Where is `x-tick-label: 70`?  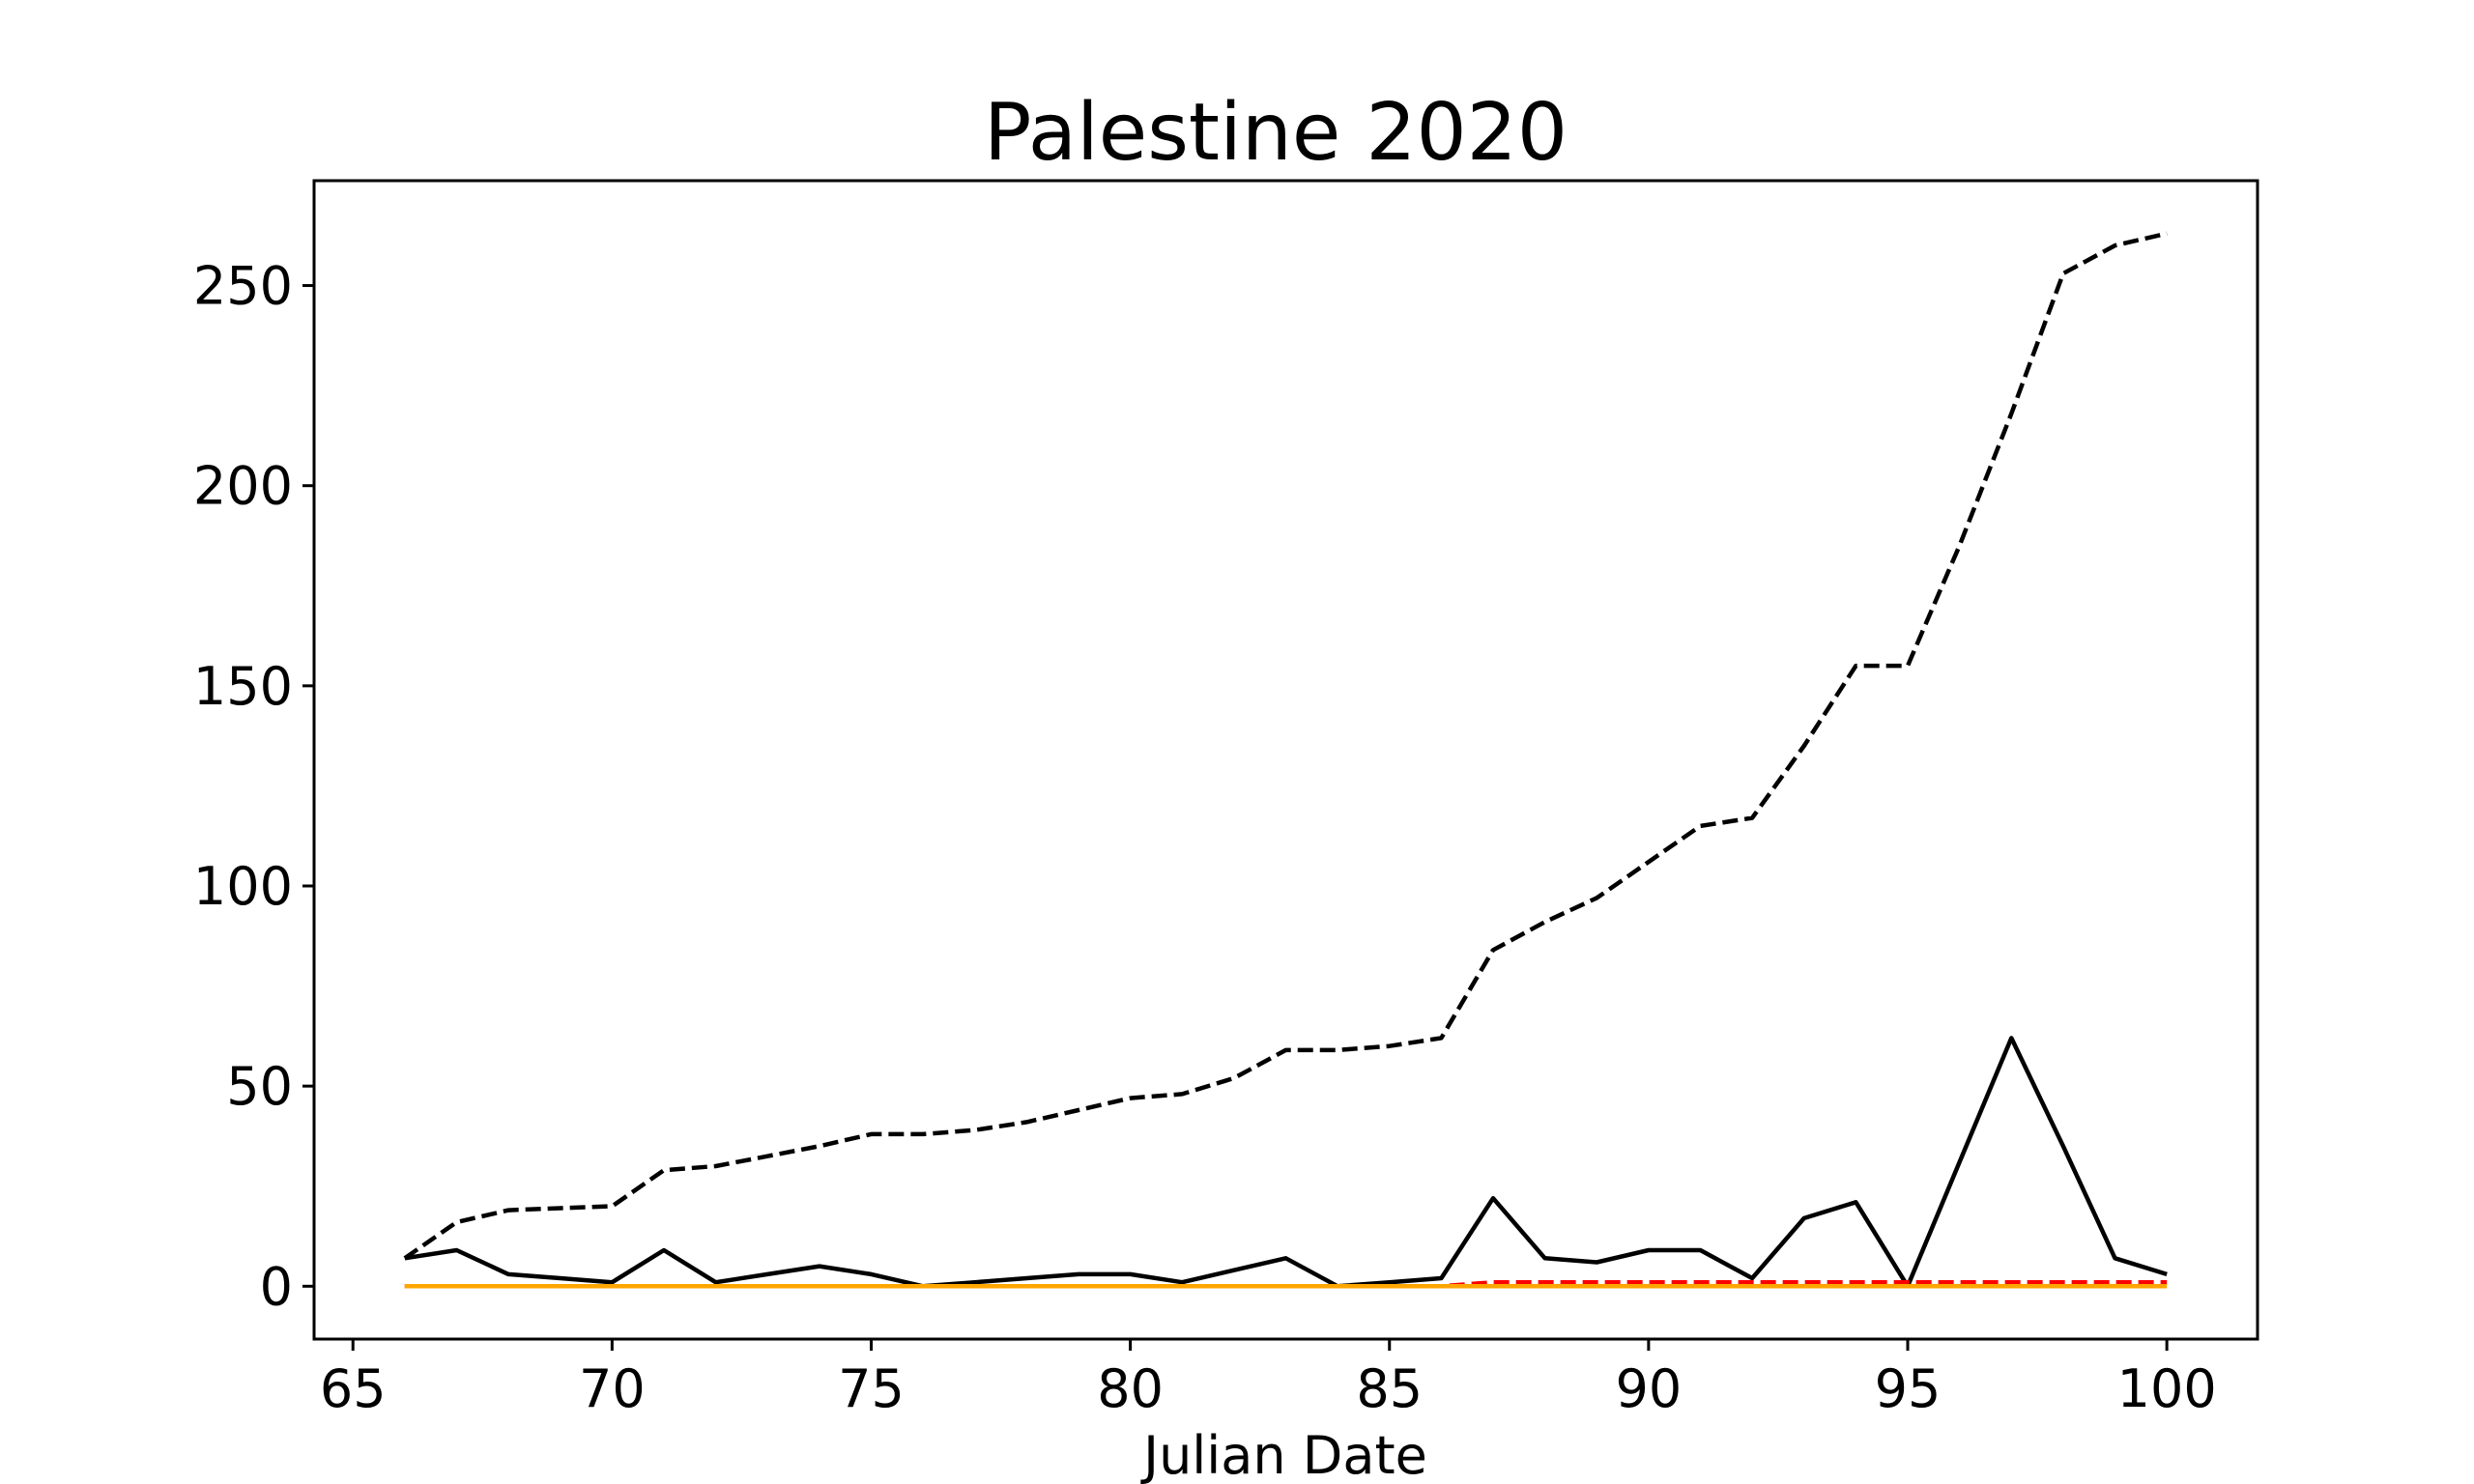 x-tick-label: 70 is located at coordinates (613, 1388).